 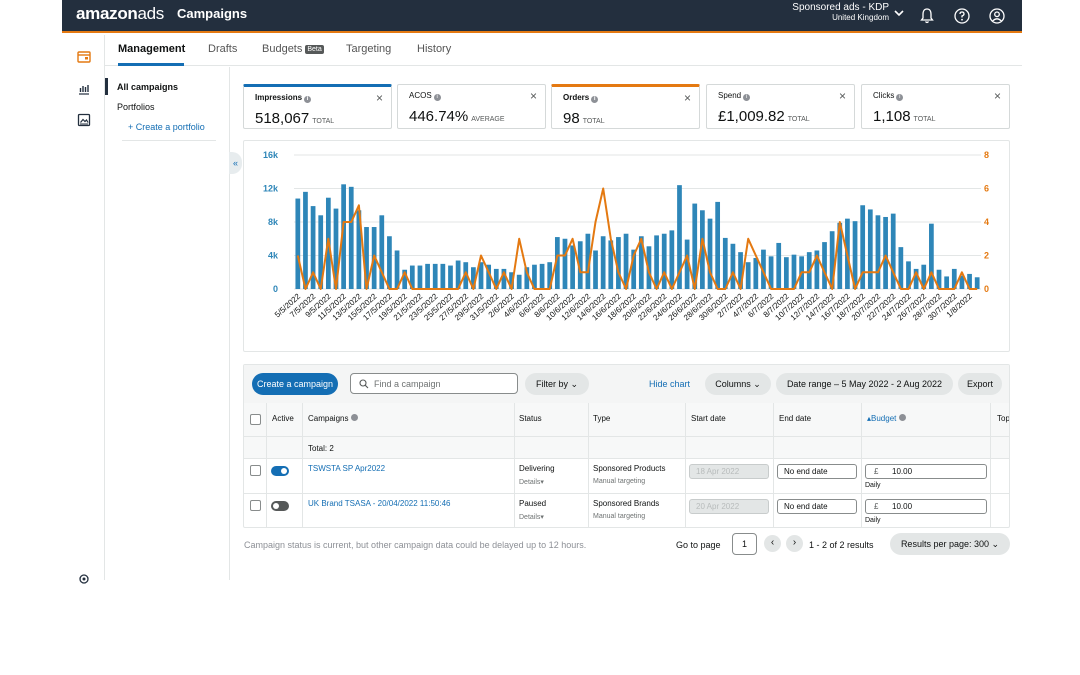 What do you see at coordinates (379, 503) in the screenshot?
I see `campaign-name-link: UK Brand TSASA - 20/04/2022 11:50:46` at bounding box center [379, 503].